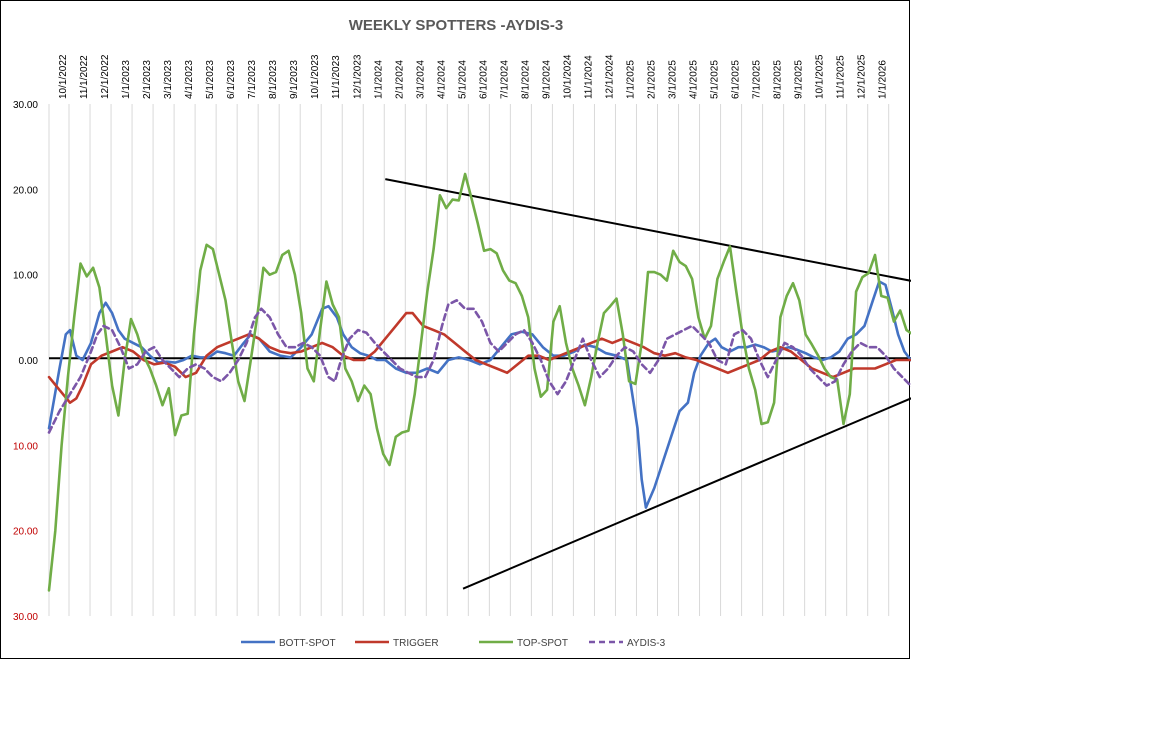 The width and height of the screenshot is (1152, 737). What do you see at coordinates (147, 79) in the screenshot?
I see `x-tick-label: 2/1/2023` at bounding box center [147, 79].